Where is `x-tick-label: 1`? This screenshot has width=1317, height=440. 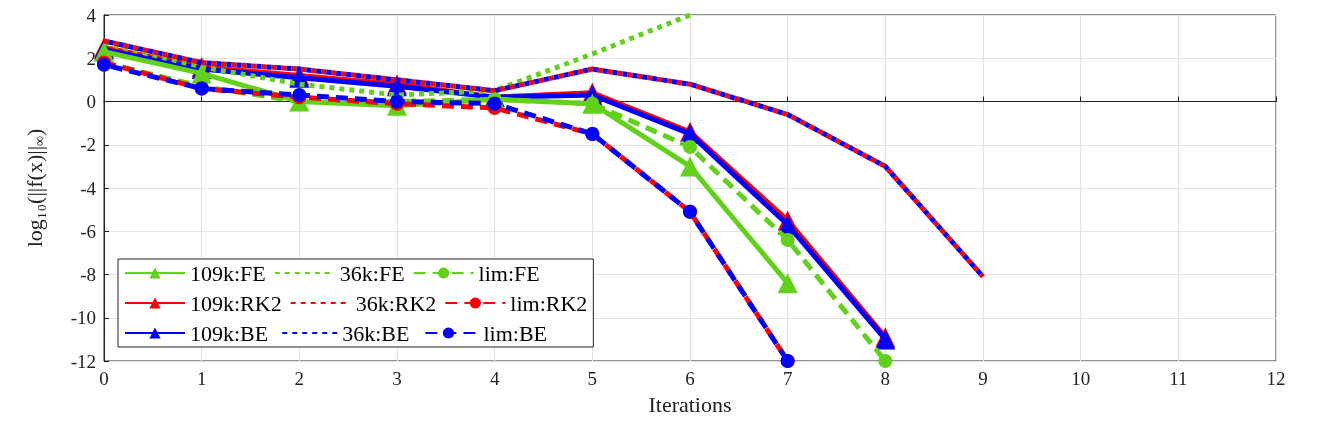 x-tick-label: 1 is located at coordinates (201, 378).